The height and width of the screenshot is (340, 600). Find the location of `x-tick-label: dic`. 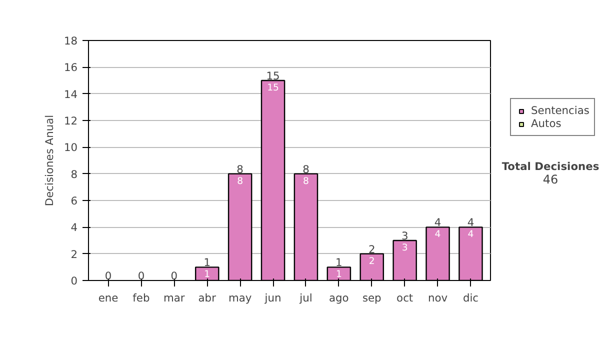

x-tick-label: dic is located at coordinates (470, 298).